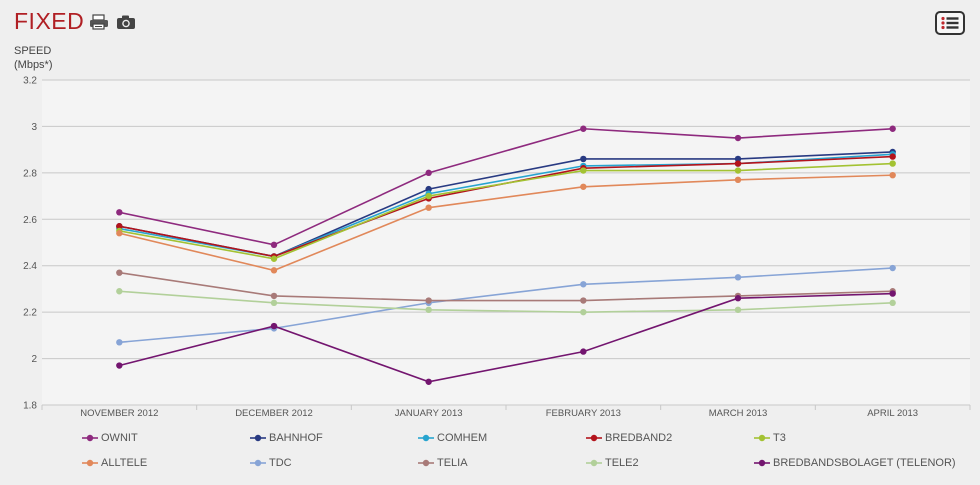 This screenshot has width=980, height=485. What do you see at coordinates (99, 24) in the screenshot?
I see `print-icon` at bounding box center [99, 24].